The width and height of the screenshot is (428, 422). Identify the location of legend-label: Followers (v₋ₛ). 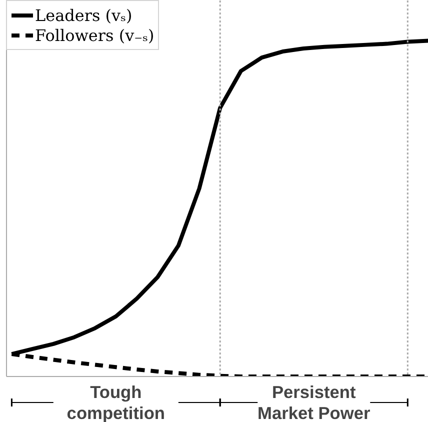
(94, 35).